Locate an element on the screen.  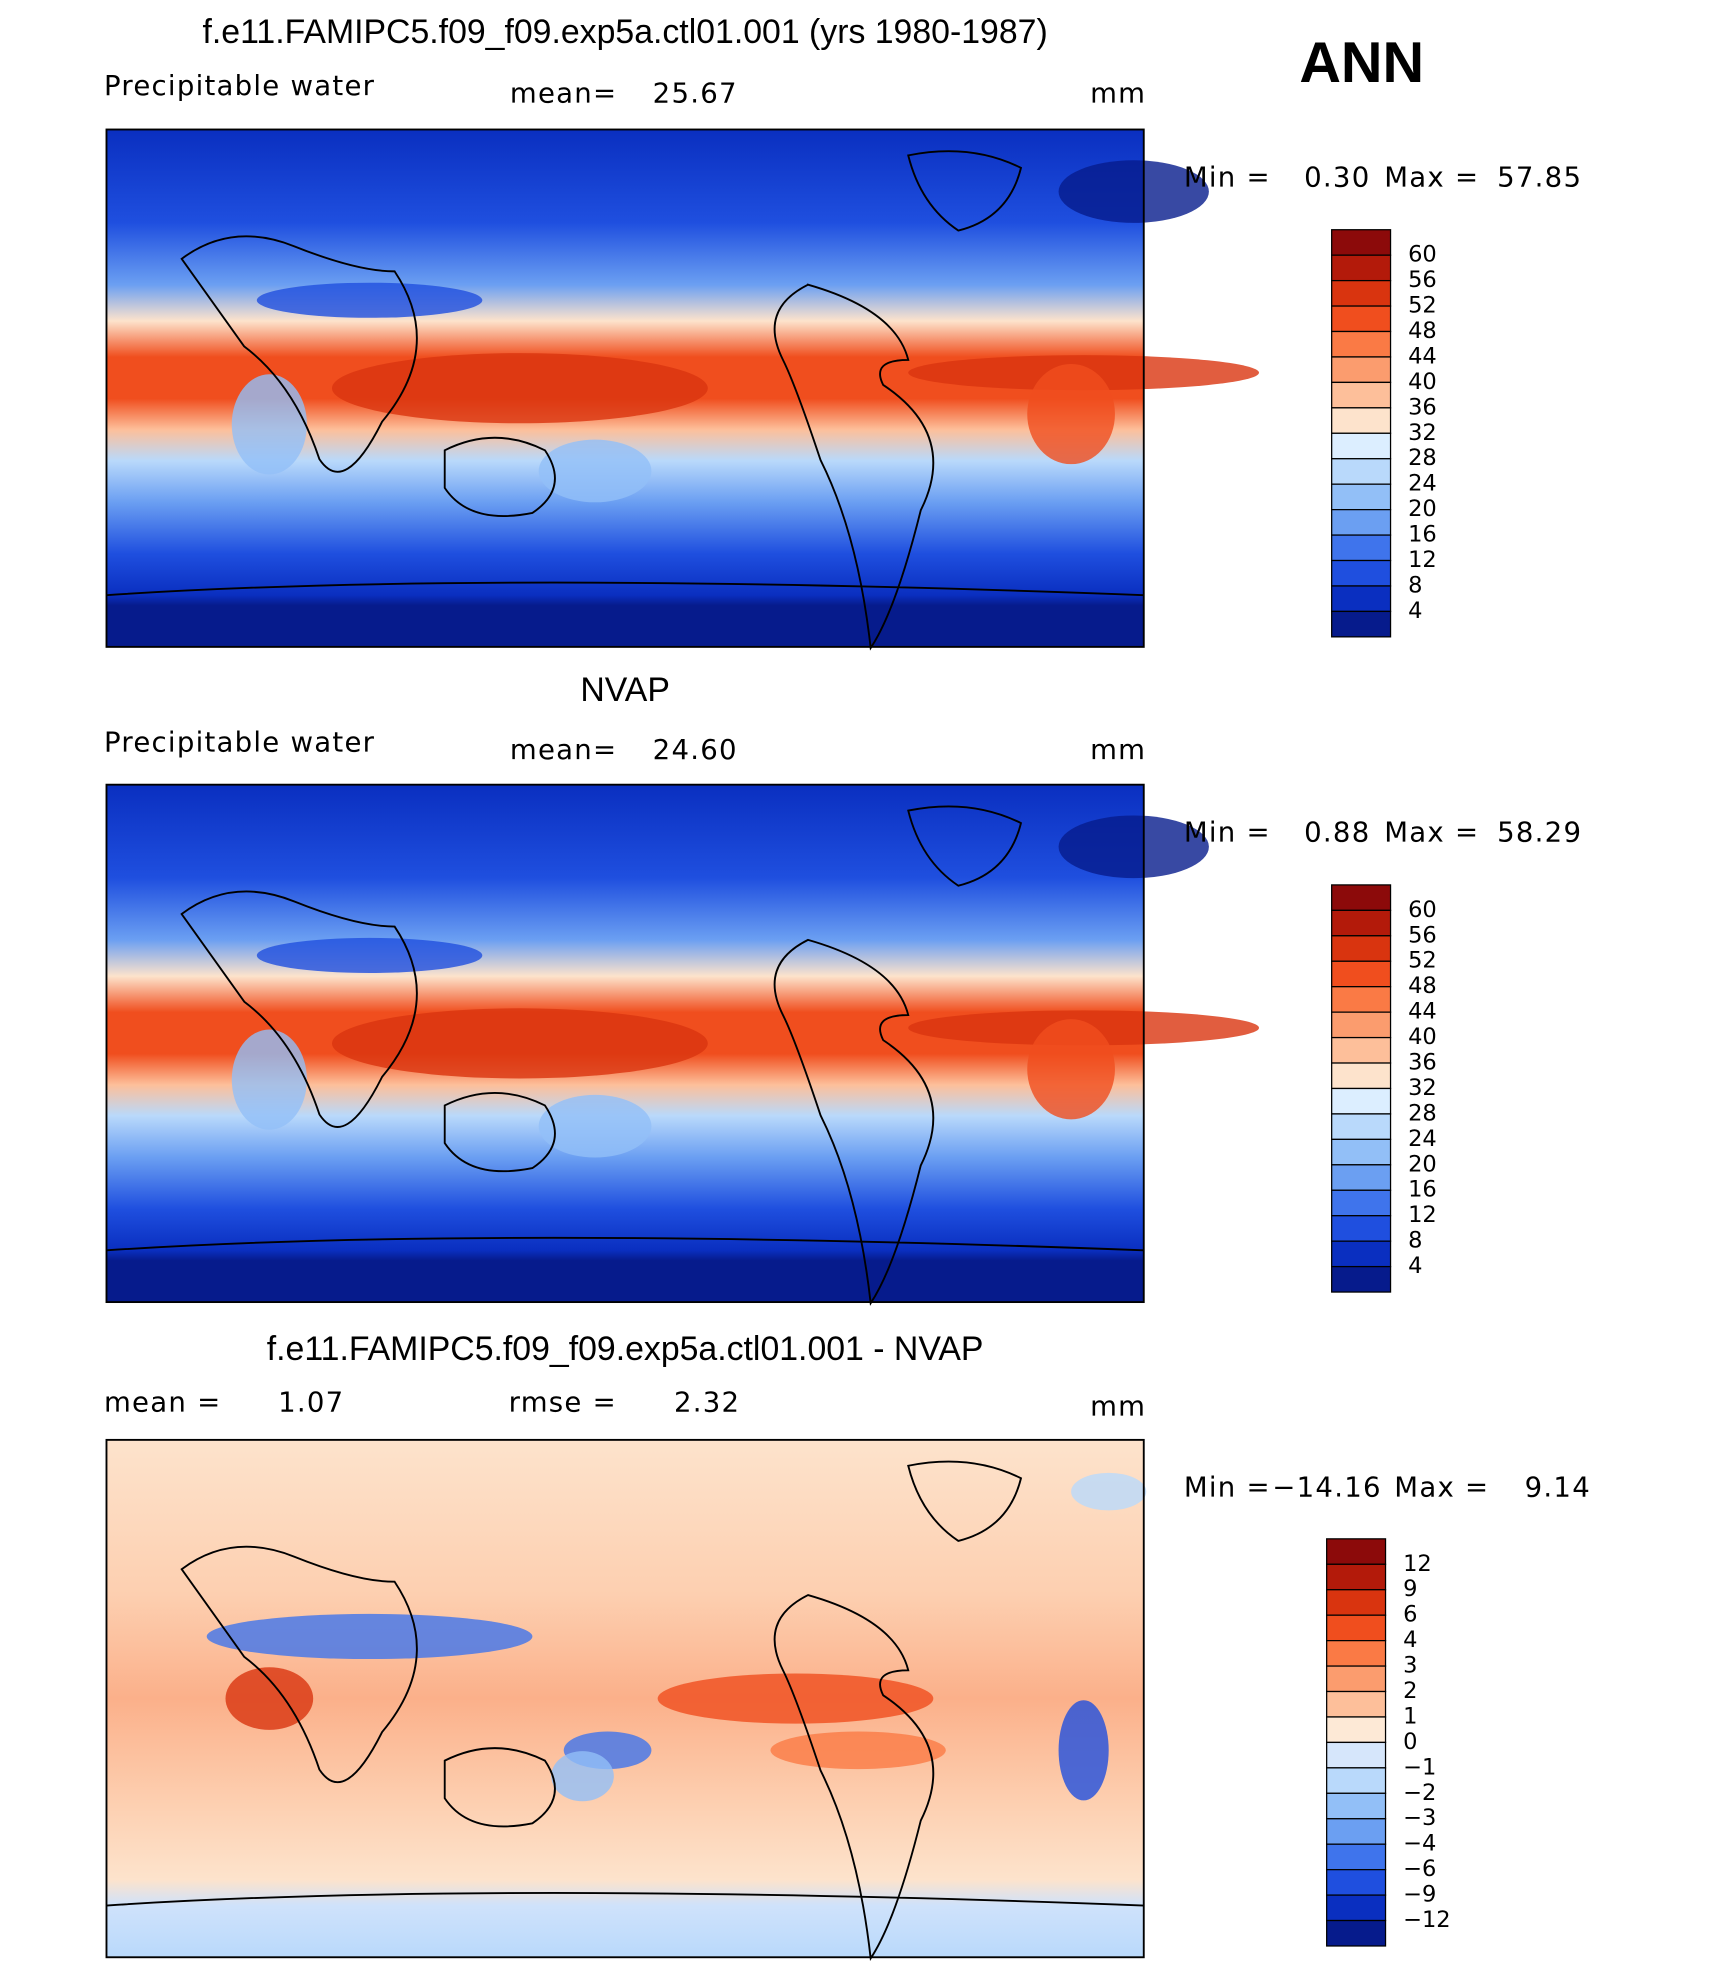
left-value: 1.07 is located at coordinates (311, 1403).